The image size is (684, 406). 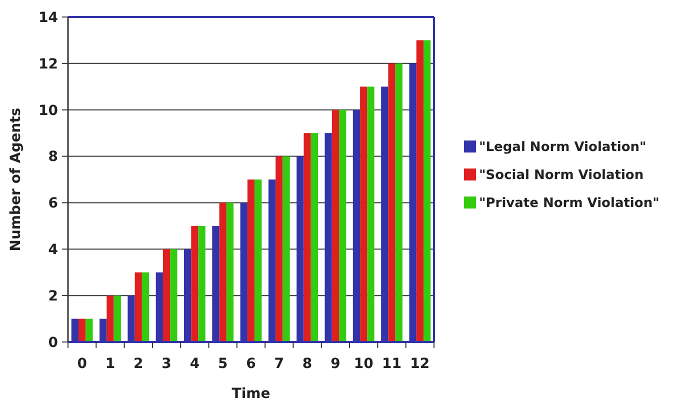 I want to click on x-tick-label: 4, so click(x=195, y=364).